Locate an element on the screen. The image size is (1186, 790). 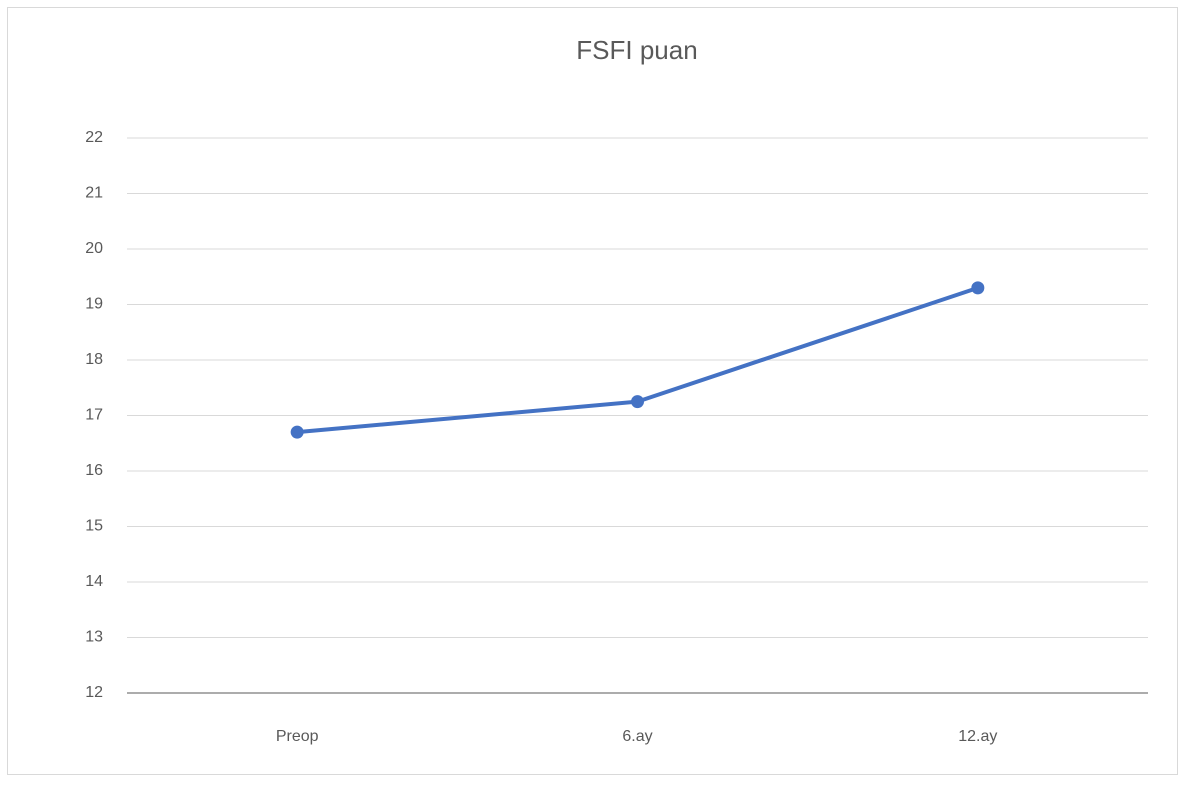
x-tick-label: 12.ay is located at coordinates (977, 736).